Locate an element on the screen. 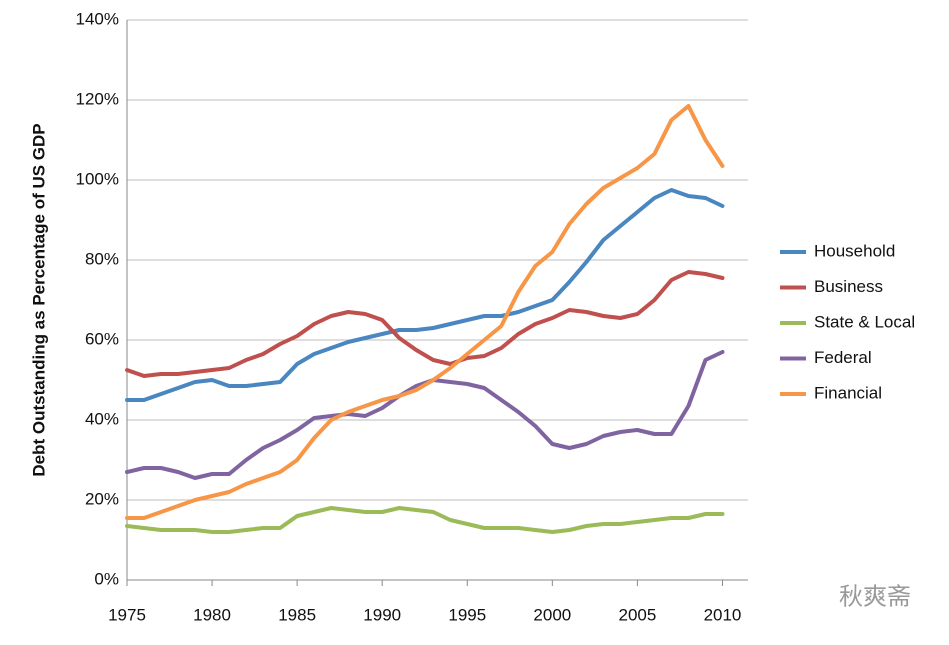 This screenshot has width=949, height=645. legend-label: Financial is located at coordinates (848, 392).